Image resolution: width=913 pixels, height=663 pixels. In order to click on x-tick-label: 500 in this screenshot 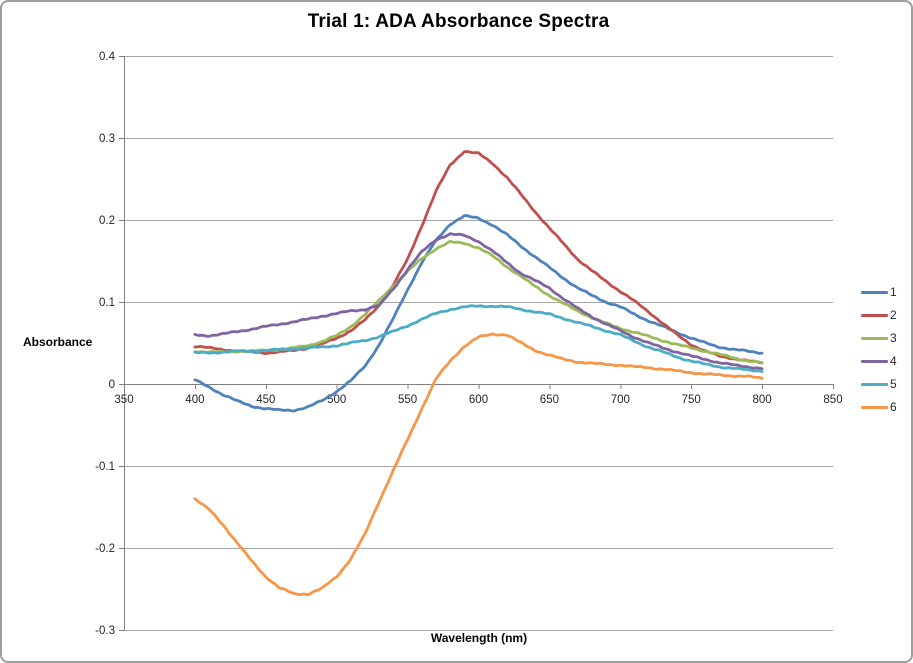, I will do `click(336, 400)`.